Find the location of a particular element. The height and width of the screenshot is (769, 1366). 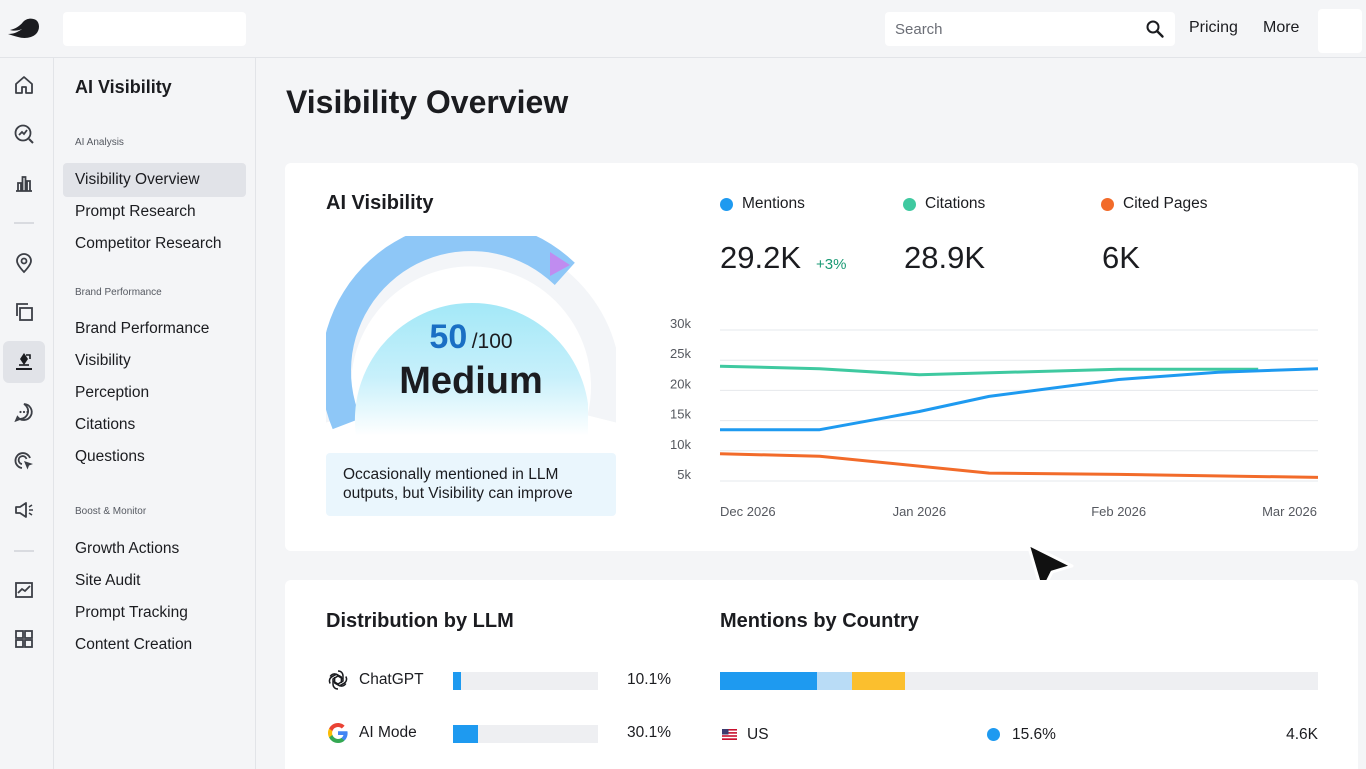

google-logo-icon is located at coordinates (338, 733).